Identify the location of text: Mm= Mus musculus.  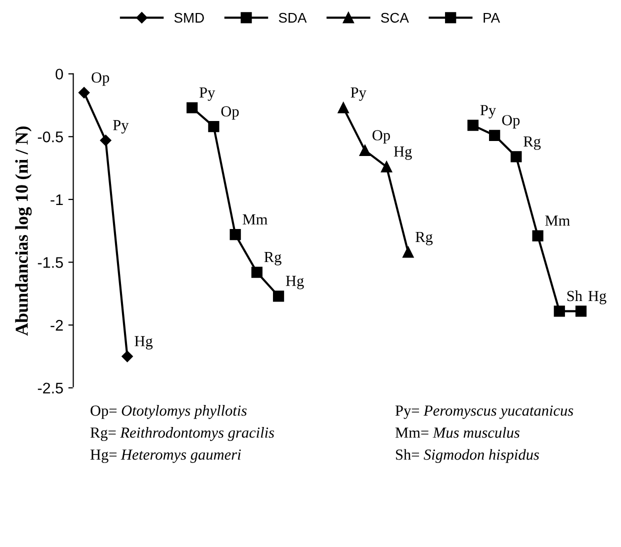
(457, 432).